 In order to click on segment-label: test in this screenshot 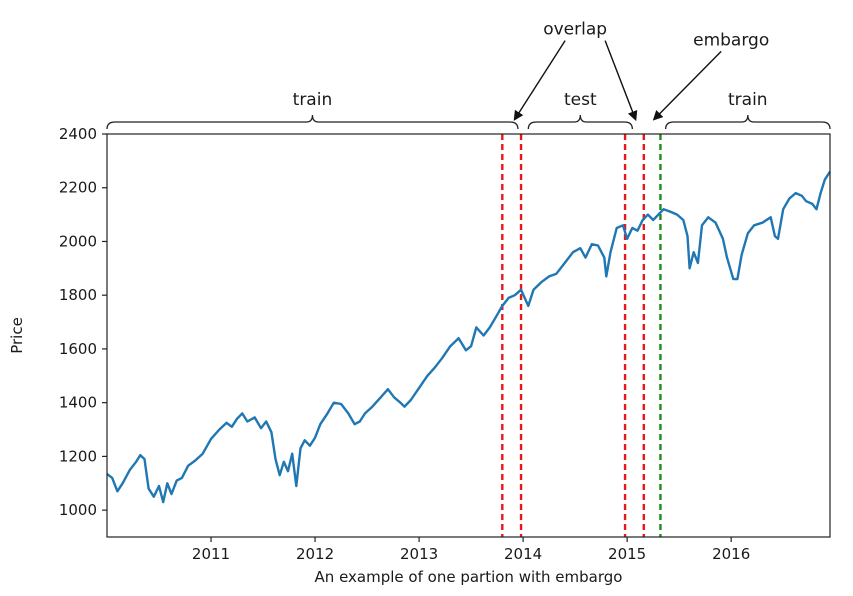, I will do `click(580, 100)`.